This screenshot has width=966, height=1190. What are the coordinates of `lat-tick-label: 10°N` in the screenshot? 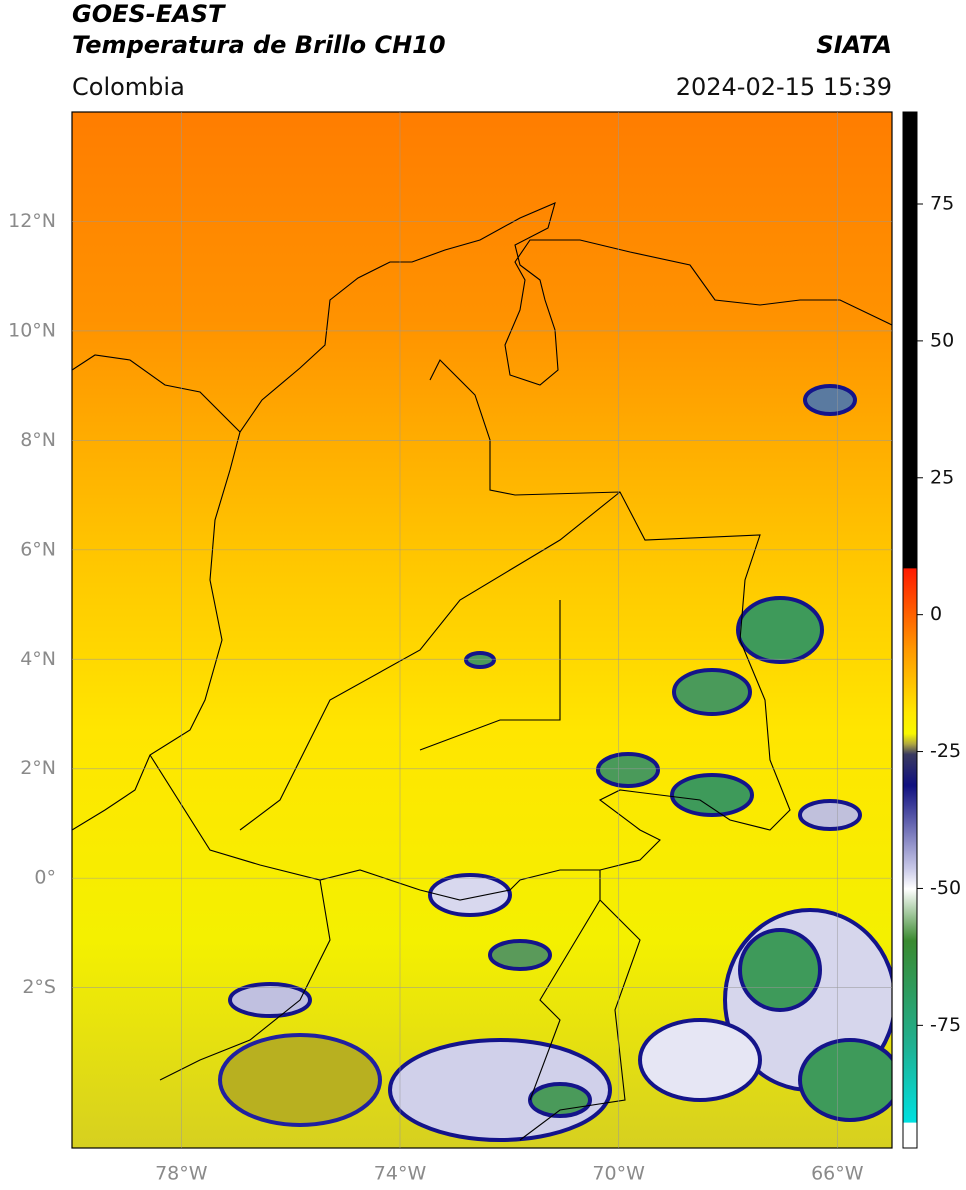 It's located at (32, 330).